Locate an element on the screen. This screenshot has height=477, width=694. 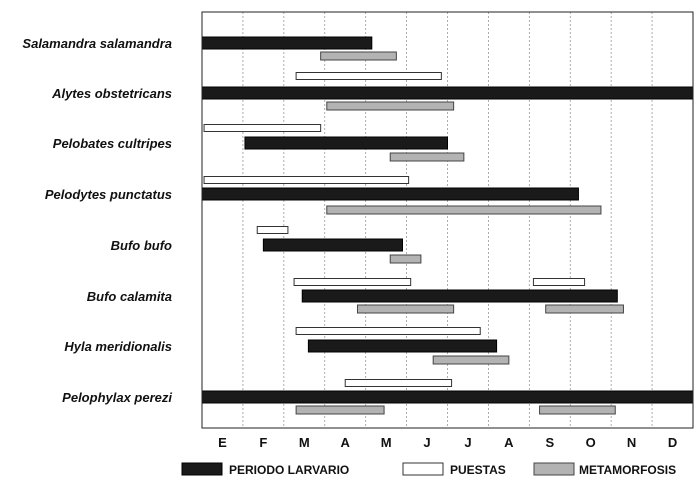
month-label: E is located at coordinates (222, 442).